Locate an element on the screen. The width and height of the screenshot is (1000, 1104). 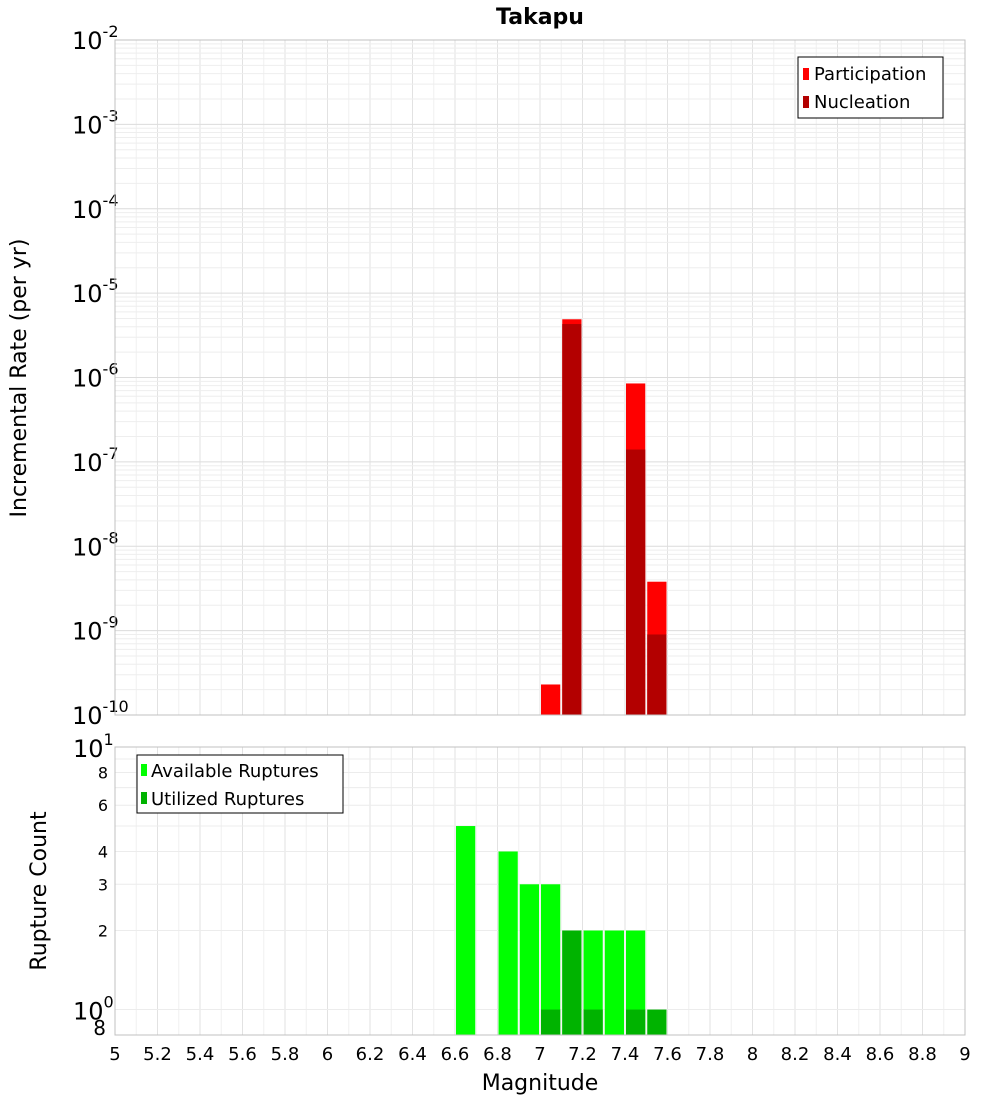
y-tick-label: 10⁰ is located at coordinates (93, 1009).